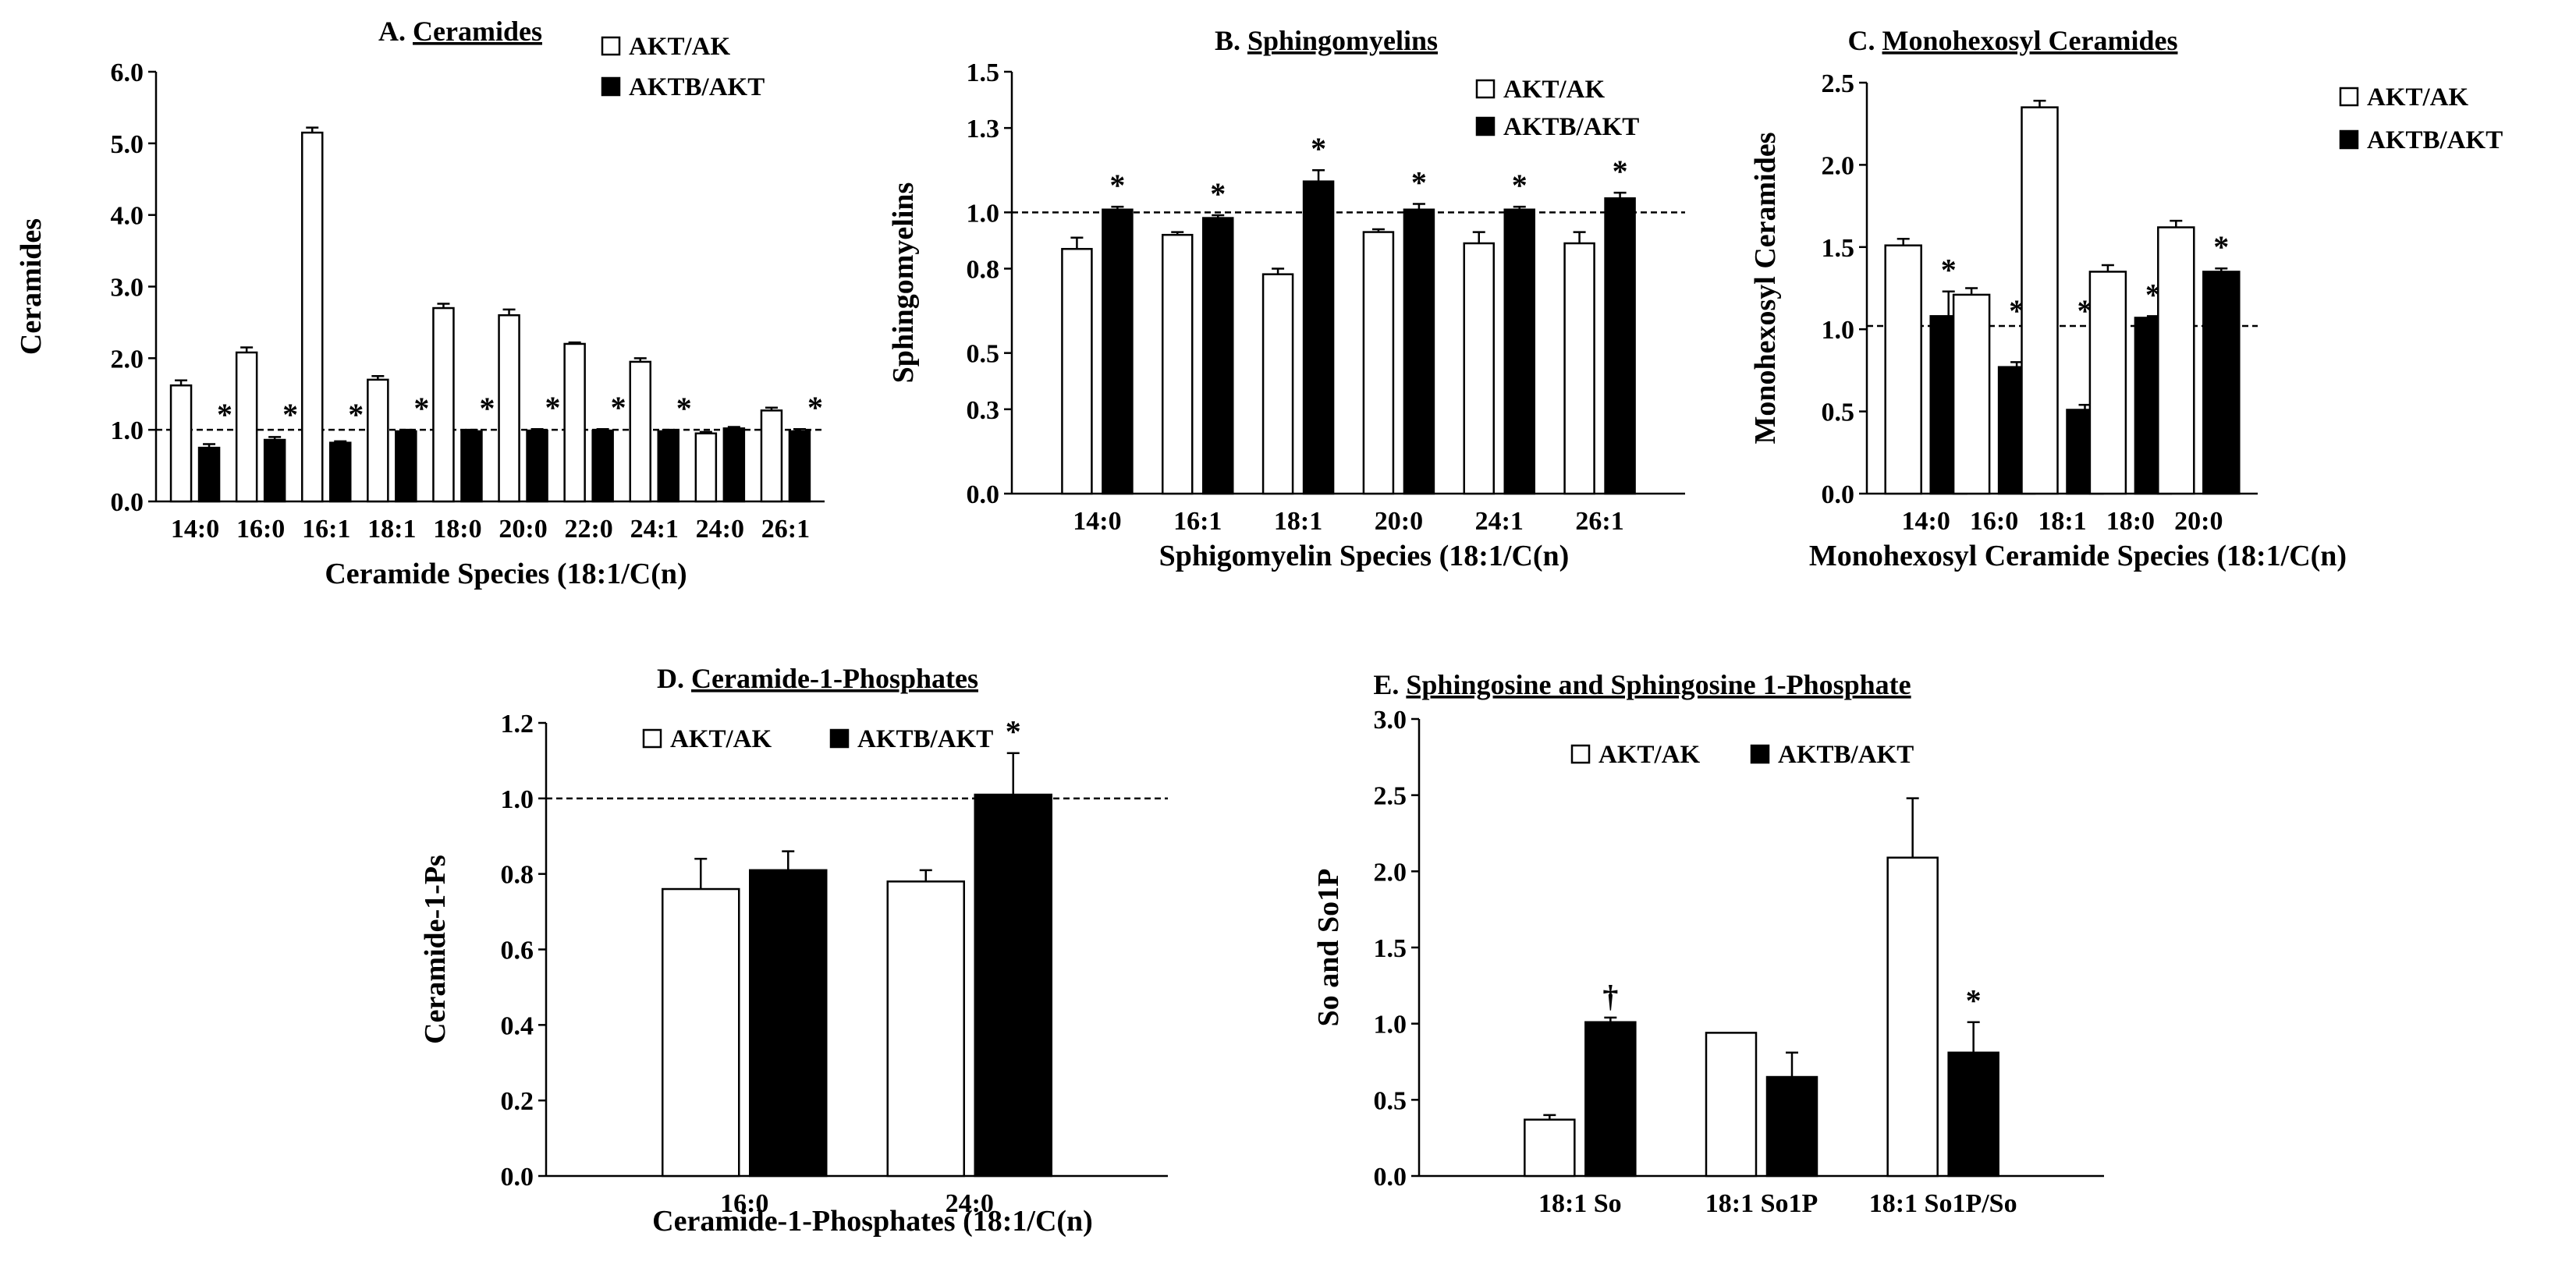 The width and height of the screenshot is (2576, 1268). I want to click on chart-title-prefix: A., so click(395, 31).